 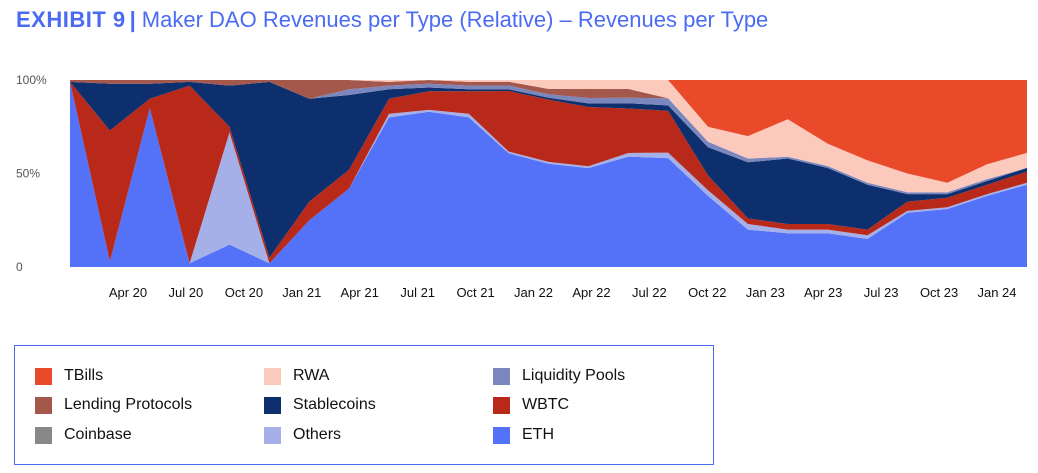 What do you see at coordinates (84, 375) in the screenshot?
I see `legend-label: TBills` at bounding box center [84, 375].